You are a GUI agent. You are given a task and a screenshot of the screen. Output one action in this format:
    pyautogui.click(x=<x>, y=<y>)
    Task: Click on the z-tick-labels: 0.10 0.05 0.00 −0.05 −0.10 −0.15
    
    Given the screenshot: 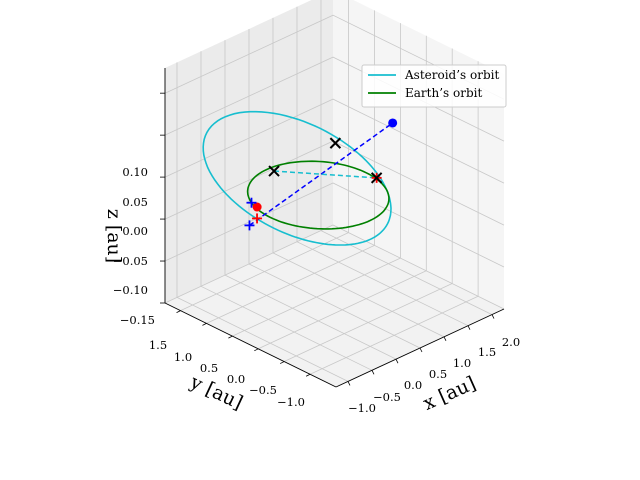 What is the action you would take?
    pyautogui.click(x=134, y=246)
    